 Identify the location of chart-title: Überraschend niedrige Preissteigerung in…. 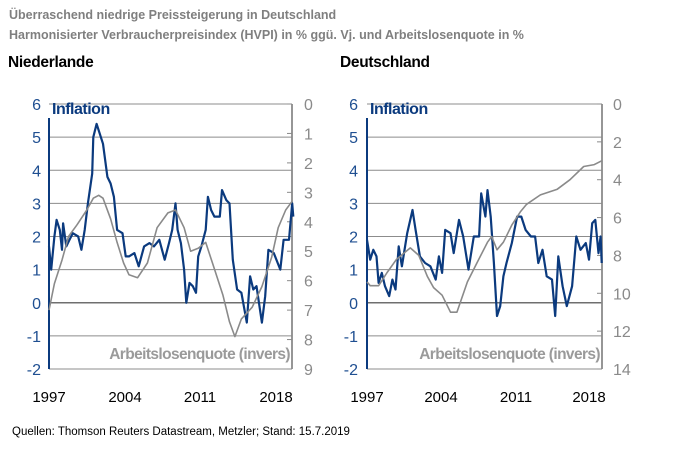
(173, 15).